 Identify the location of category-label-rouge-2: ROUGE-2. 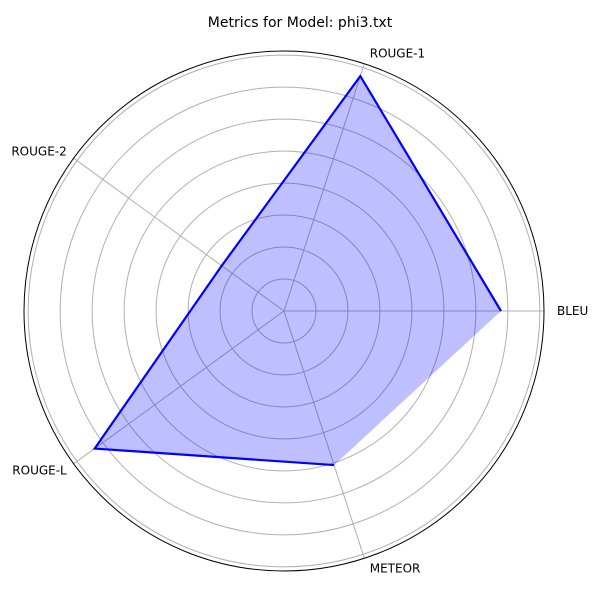
(38, 152).